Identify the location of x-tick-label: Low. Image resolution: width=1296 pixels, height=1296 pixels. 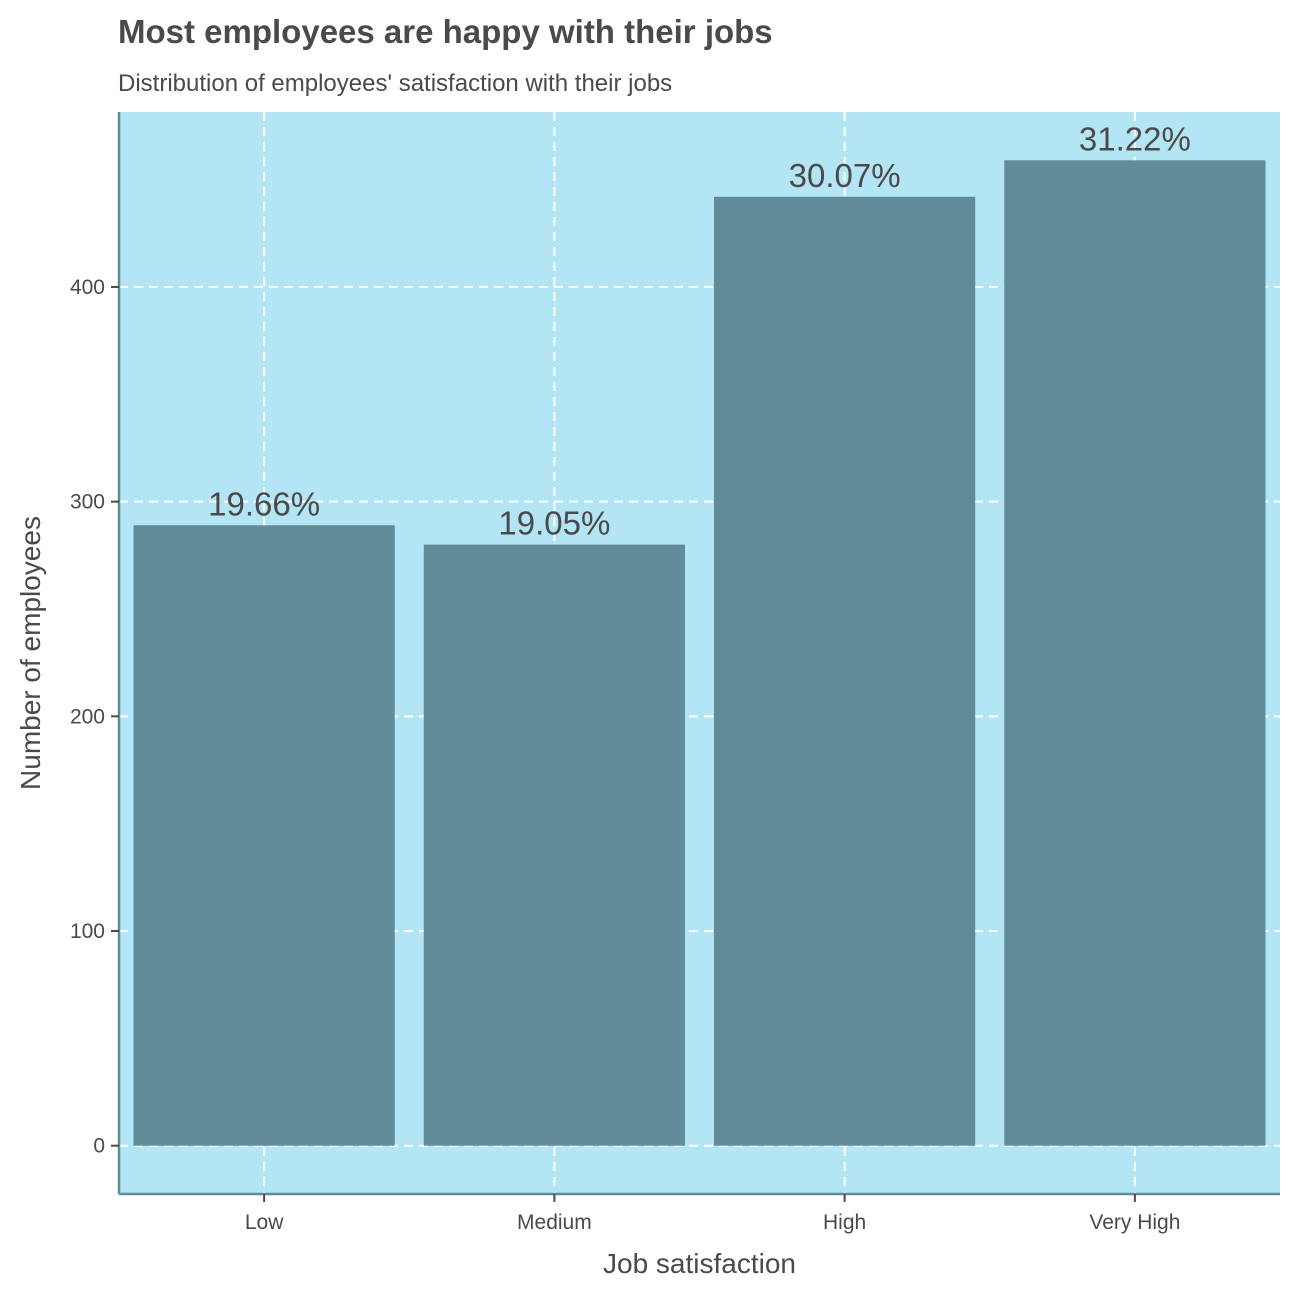
(264, 1222).